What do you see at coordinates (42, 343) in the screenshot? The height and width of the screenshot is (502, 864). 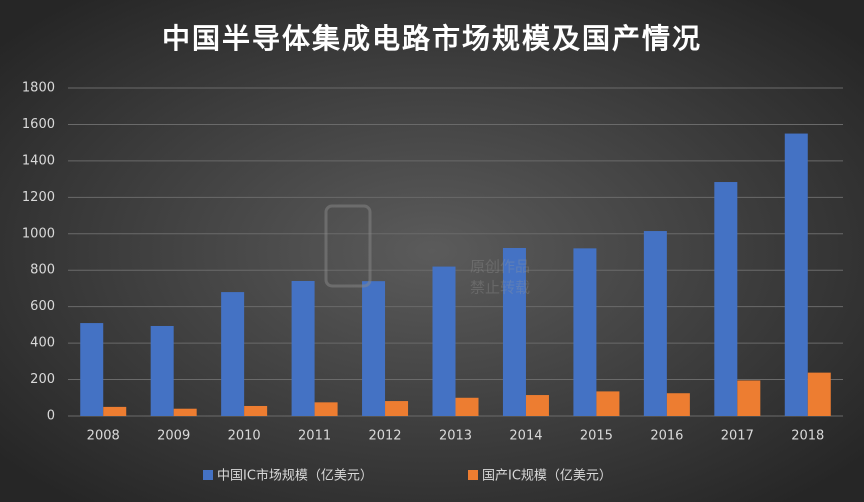 I see `y-tick-label: 400` at bounding box center [42, 343].